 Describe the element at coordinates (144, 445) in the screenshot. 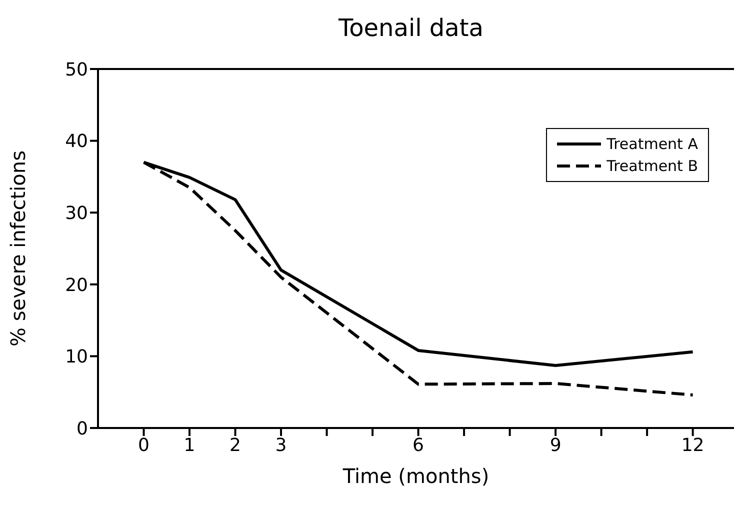

I see `x-tick-label: 0` at that location.